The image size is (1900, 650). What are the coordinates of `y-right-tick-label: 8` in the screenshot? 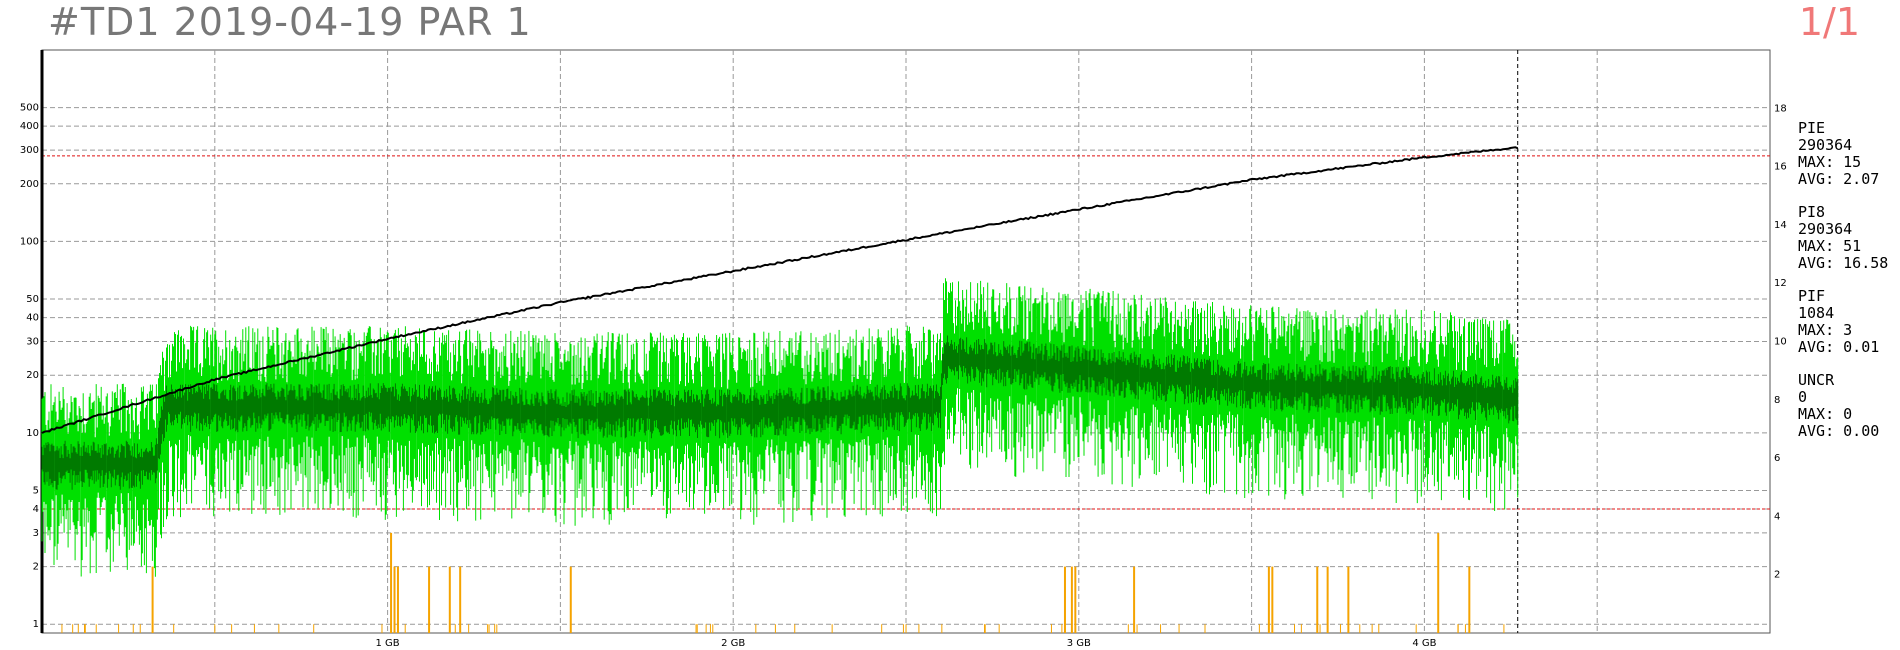 It's located at (1777, 400).